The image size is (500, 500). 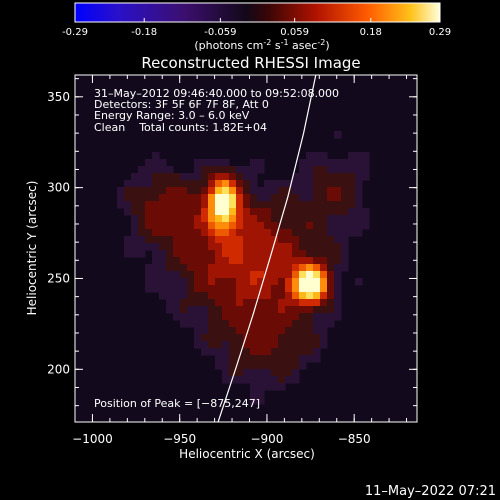 What do you see at coordinates (220, 32) in the screenshot?
I see `colorbar-tick-label: -0.059` at bounding box center [220, 32].